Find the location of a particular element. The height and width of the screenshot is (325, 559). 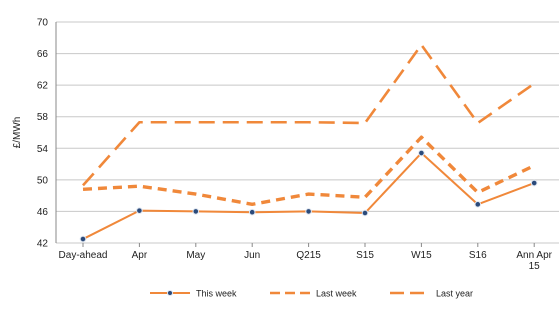

x-tick-label: S15 is located at coordinates (365, 255).